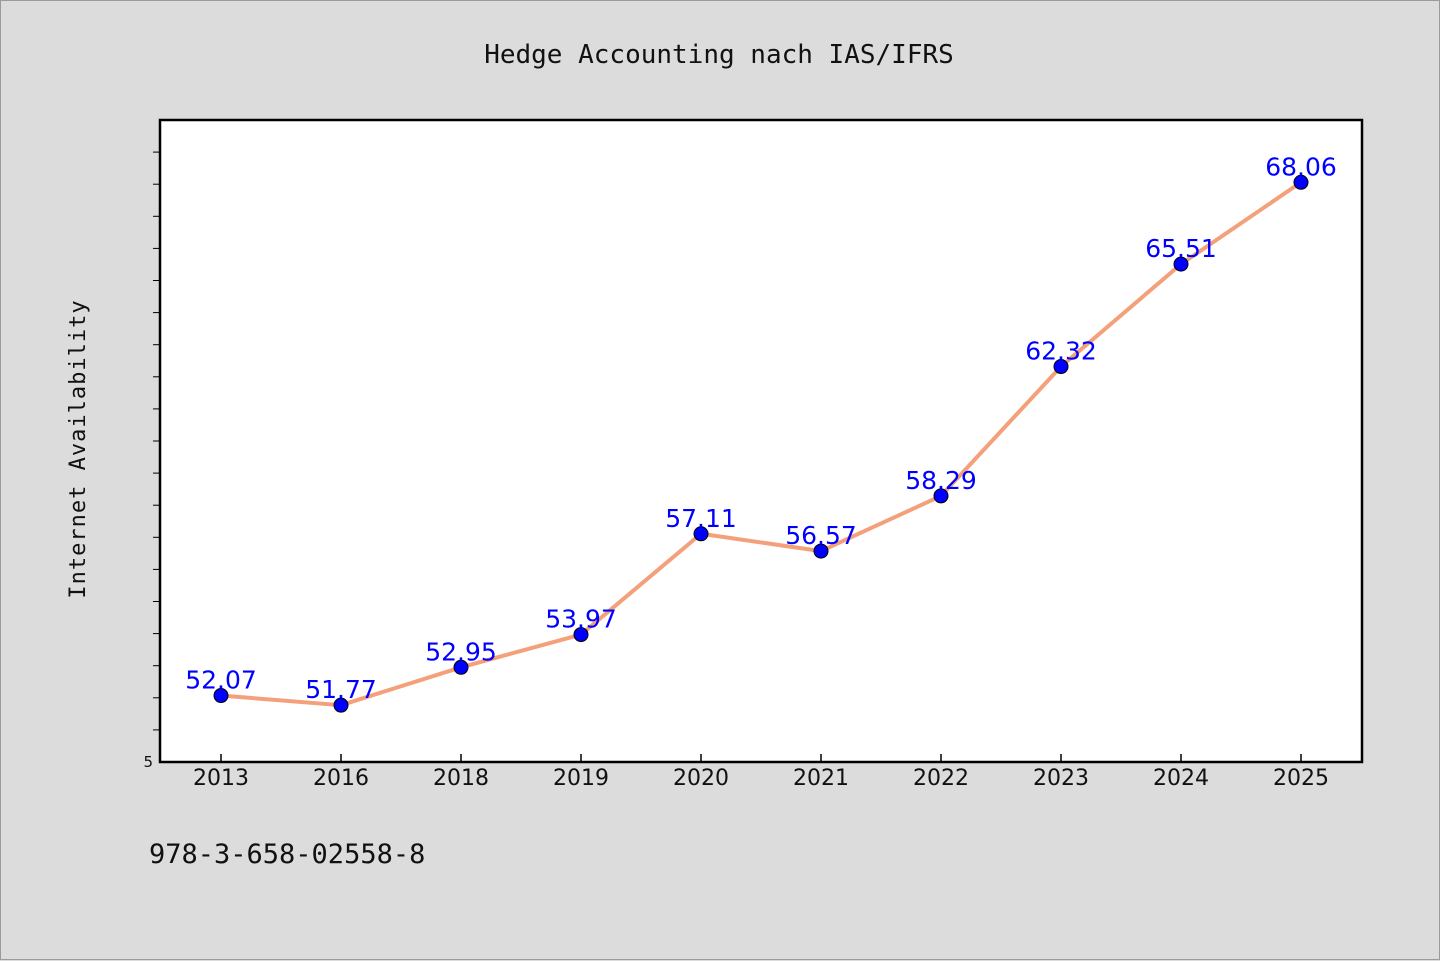 This screenshot has height=961, width=1440. I want to click on data-label: 65.51, so click(1181, 248).